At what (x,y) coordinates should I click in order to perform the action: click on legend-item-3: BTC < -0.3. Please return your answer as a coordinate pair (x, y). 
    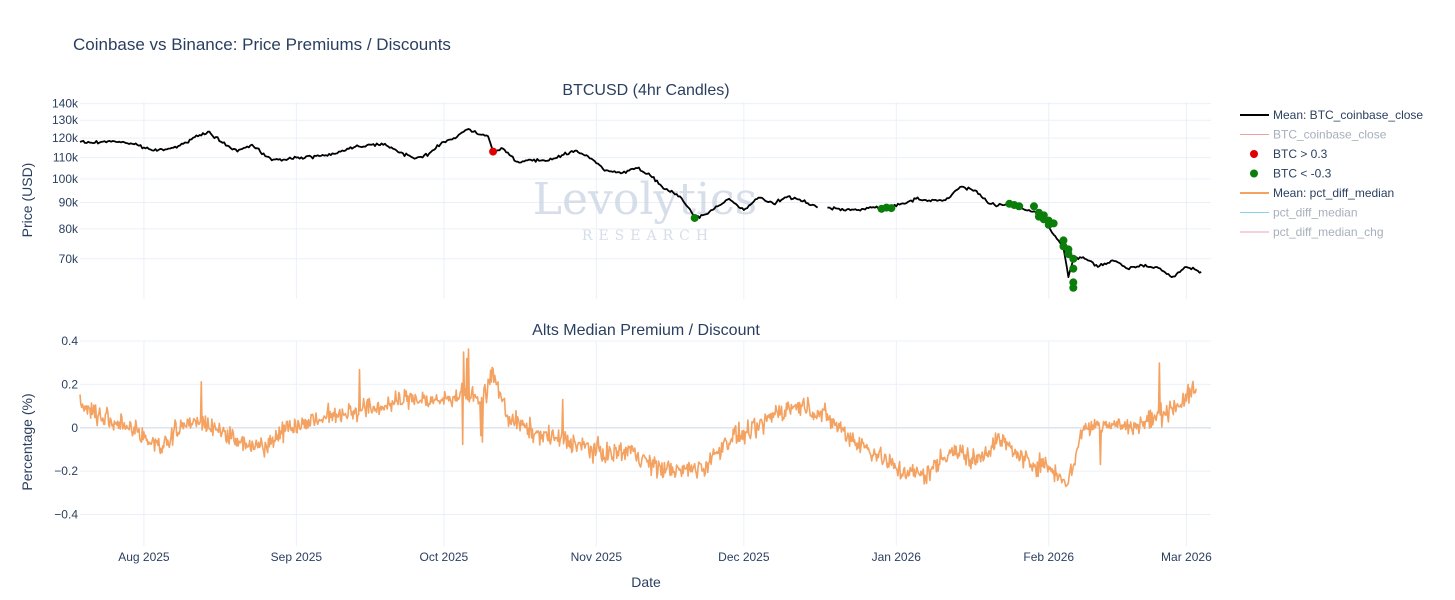
    Looking at the image, I should click on (1291, 174).